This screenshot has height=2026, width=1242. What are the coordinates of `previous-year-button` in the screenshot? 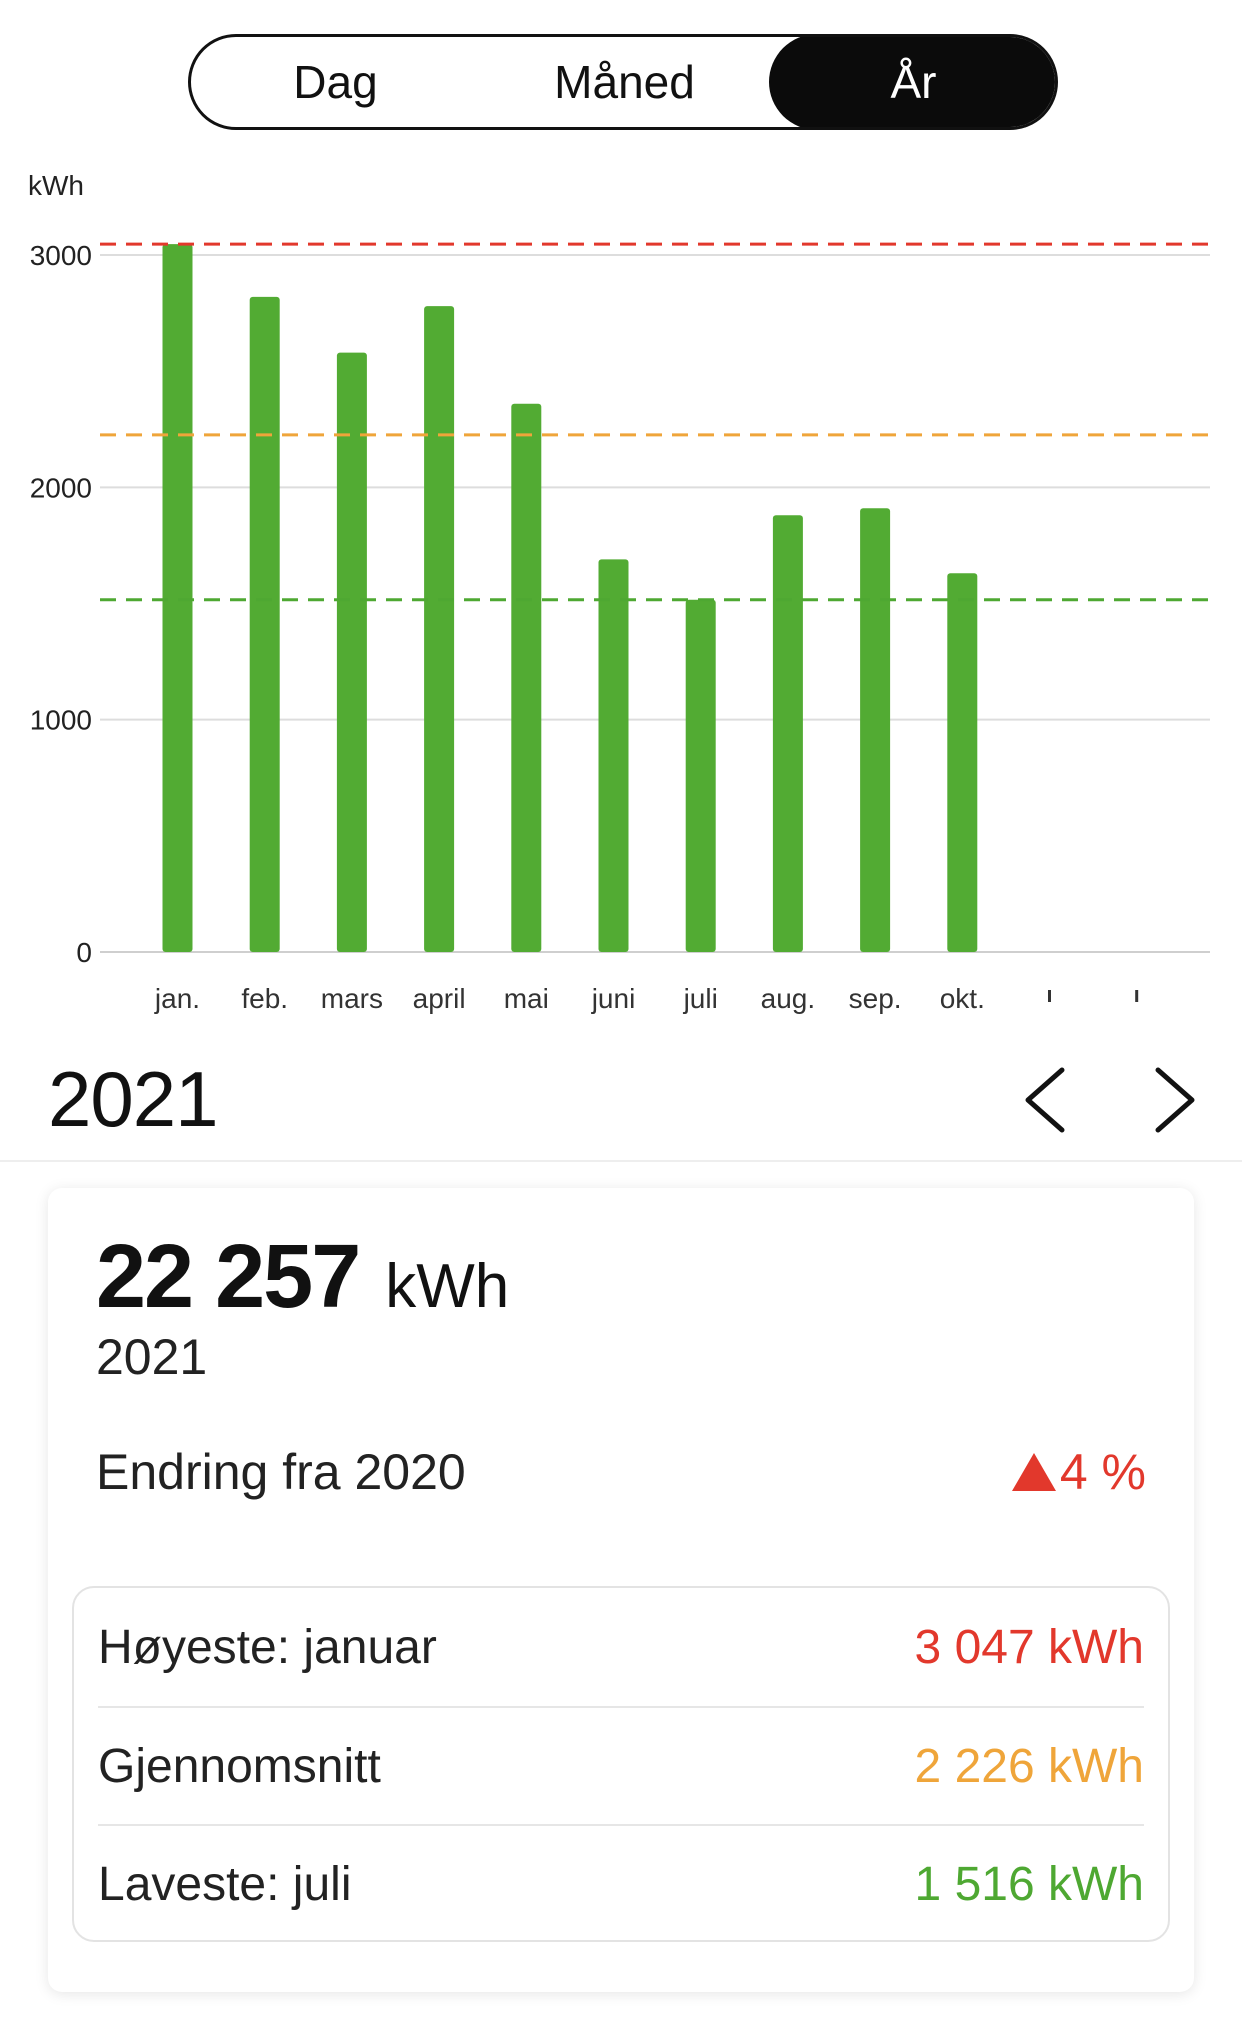 It's located at (1045, 1100).